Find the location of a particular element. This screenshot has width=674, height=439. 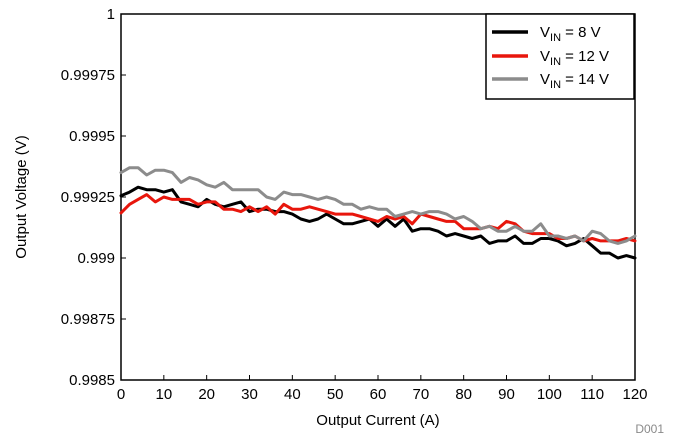

x-tick-label: 80 is located at coordinates (463, 394).